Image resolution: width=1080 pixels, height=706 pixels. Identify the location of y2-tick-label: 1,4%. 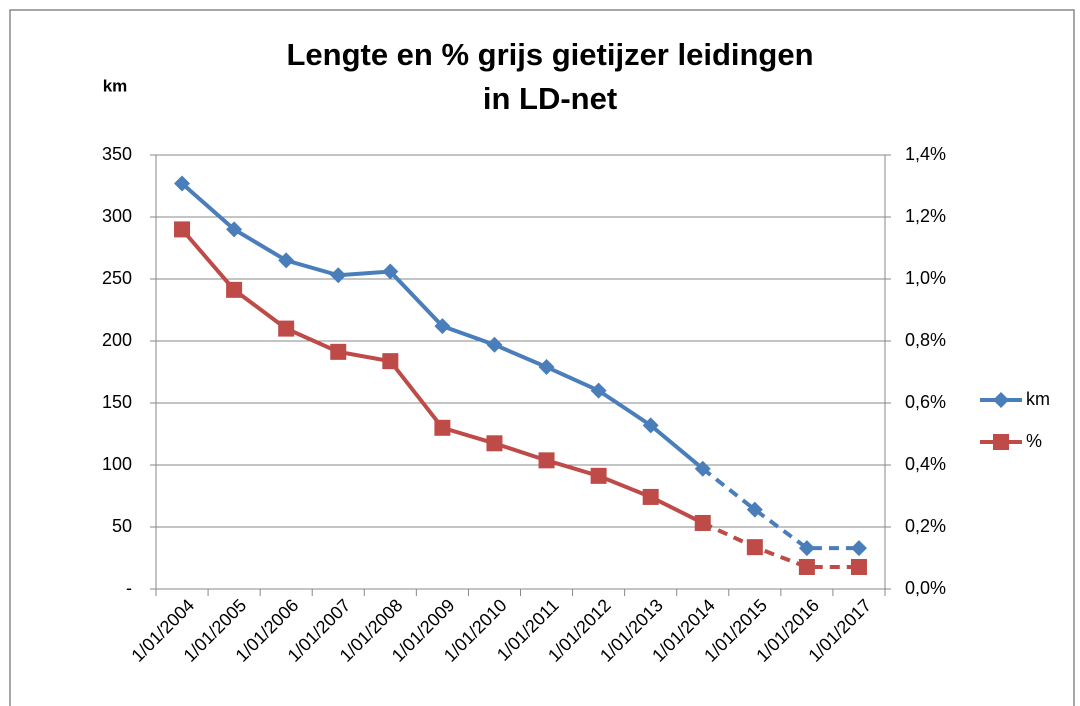
(925, 154).